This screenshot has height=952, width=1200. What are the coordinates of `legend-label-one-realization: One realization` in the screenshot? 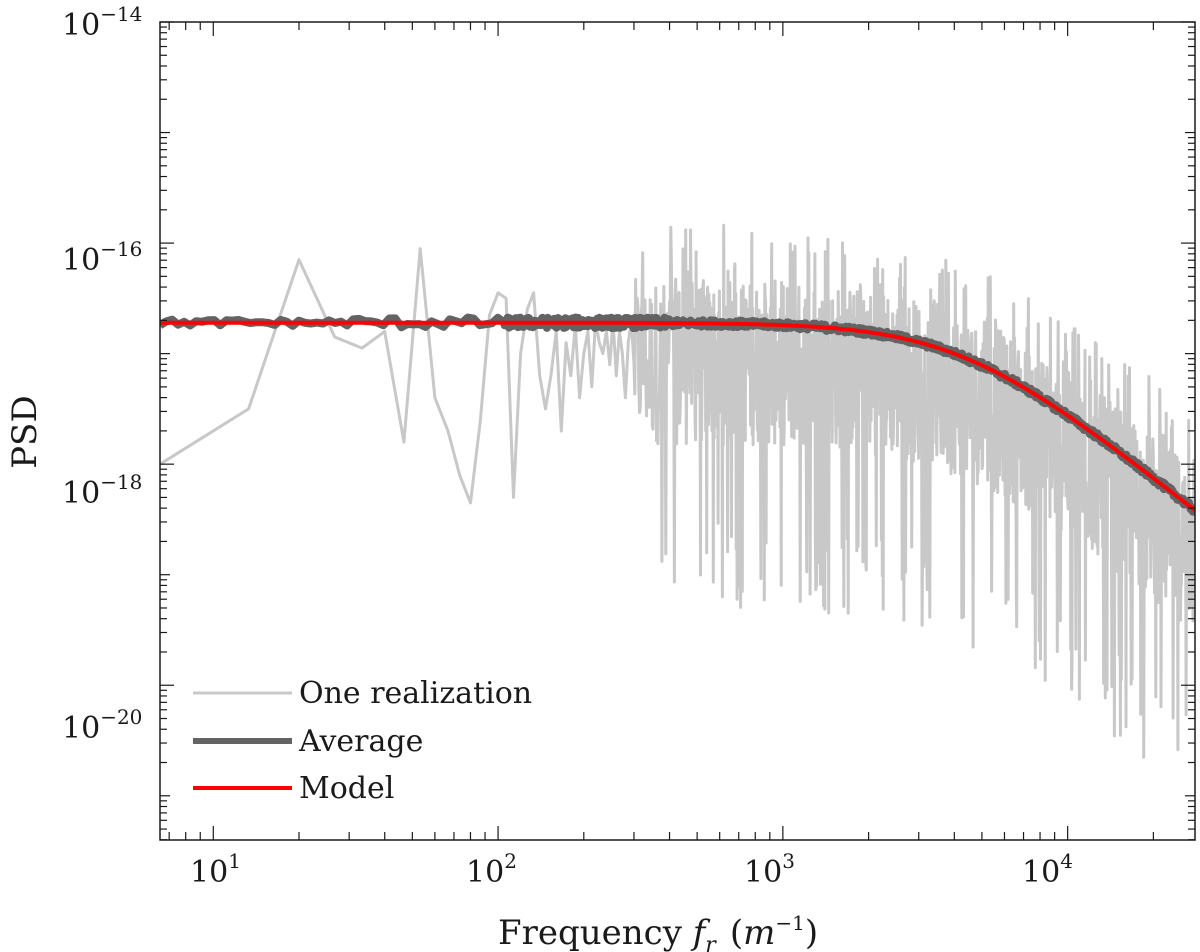 It's located at (415, 693).